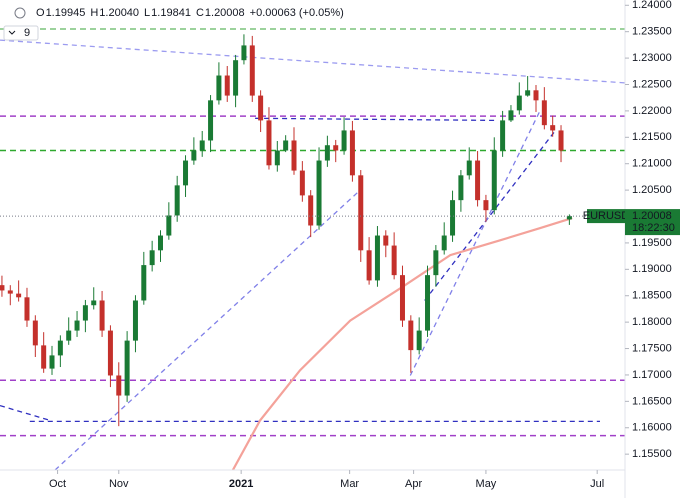 The width and height of the screenshot is (680, 498). Describe the element at coordinates (597, 484) in the screenshot. I see `x-tick-label: Jul` at that location.